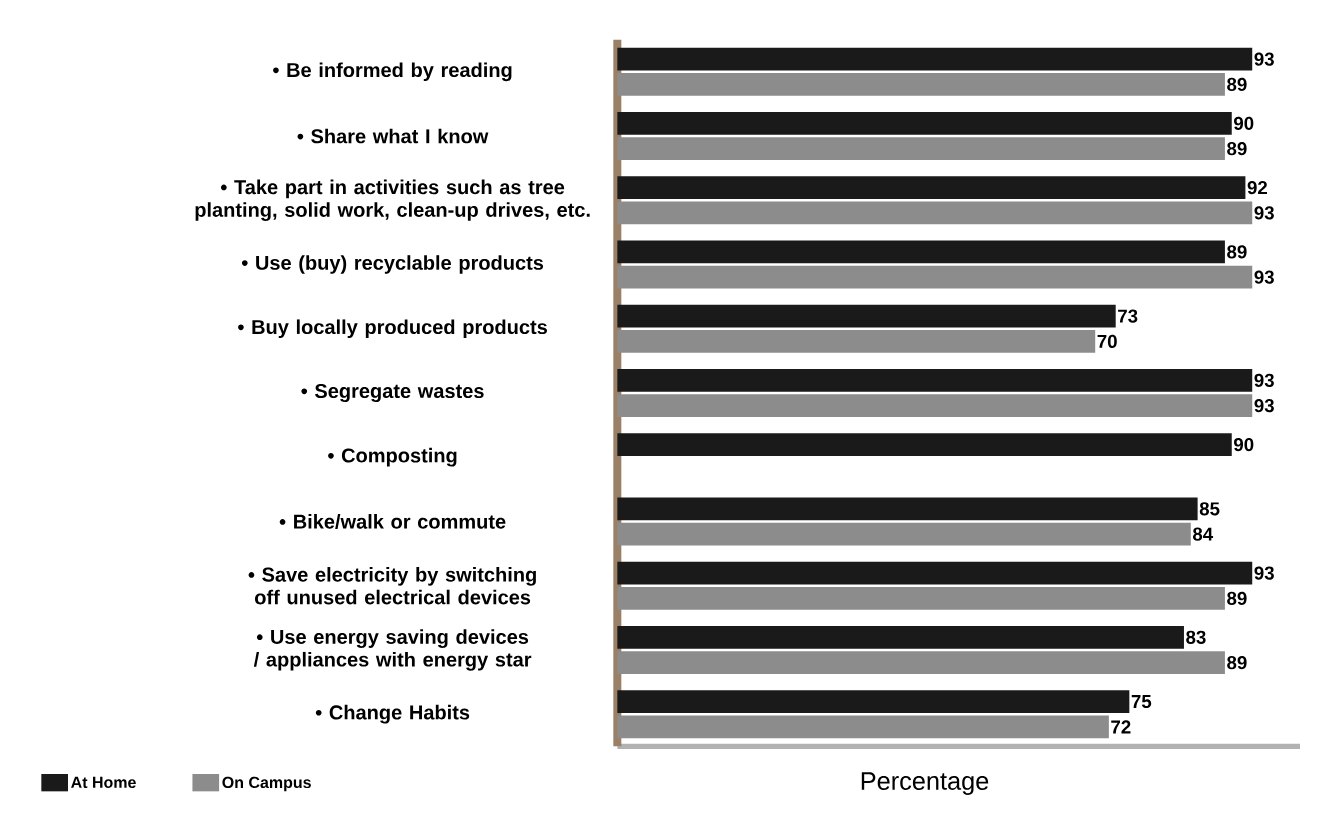 The image size is (1344, 813). Describe the element at coordinates (393, 136) in the screenshot. I see `y-tick-label: • Share what I know` at that location.